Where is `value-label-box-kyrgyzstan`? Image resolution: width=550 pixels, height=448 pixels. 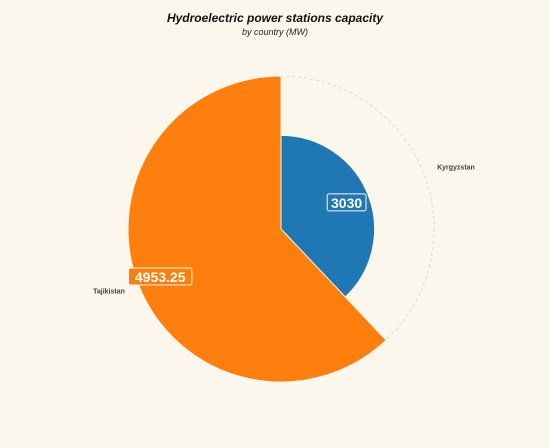
value-label-box-kyrgyzstan is located at coordinates (346, 202).